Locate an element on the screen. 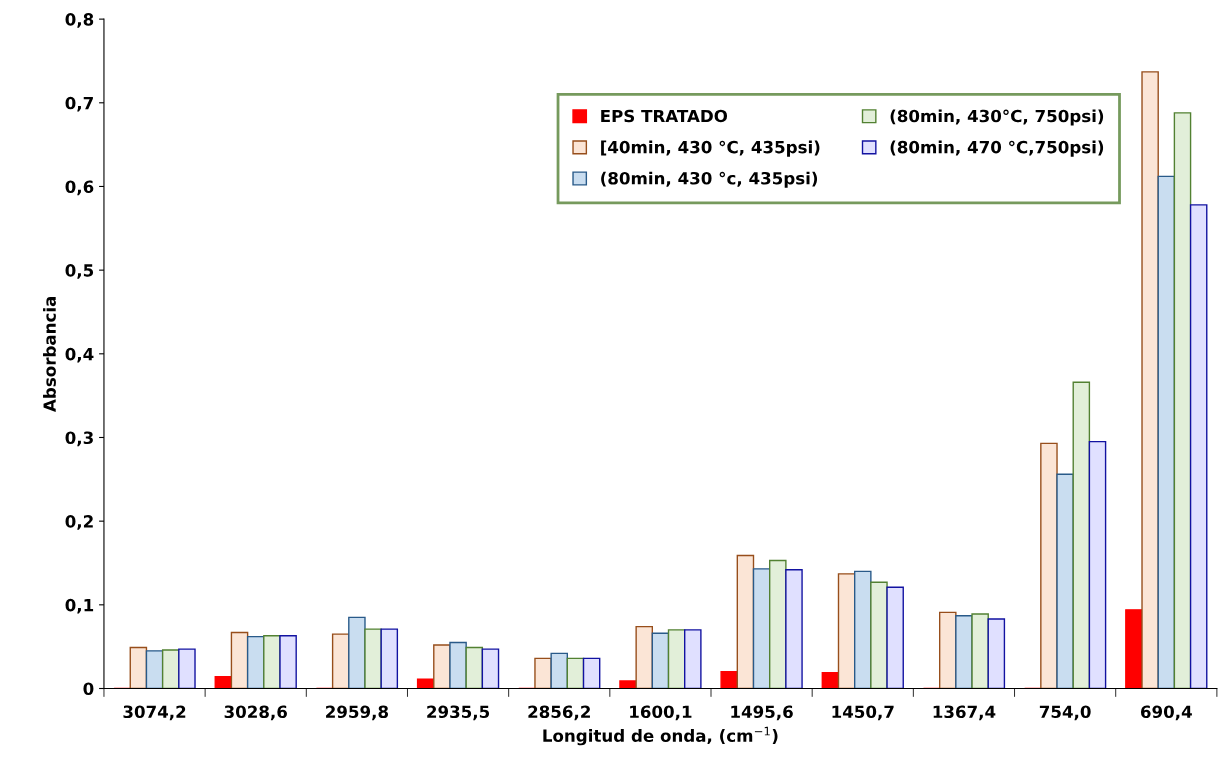 Image resolution: width=1223 pixels, height=765 pixels. y-tick-label: 0,6 is located at coordinates (79, 188).